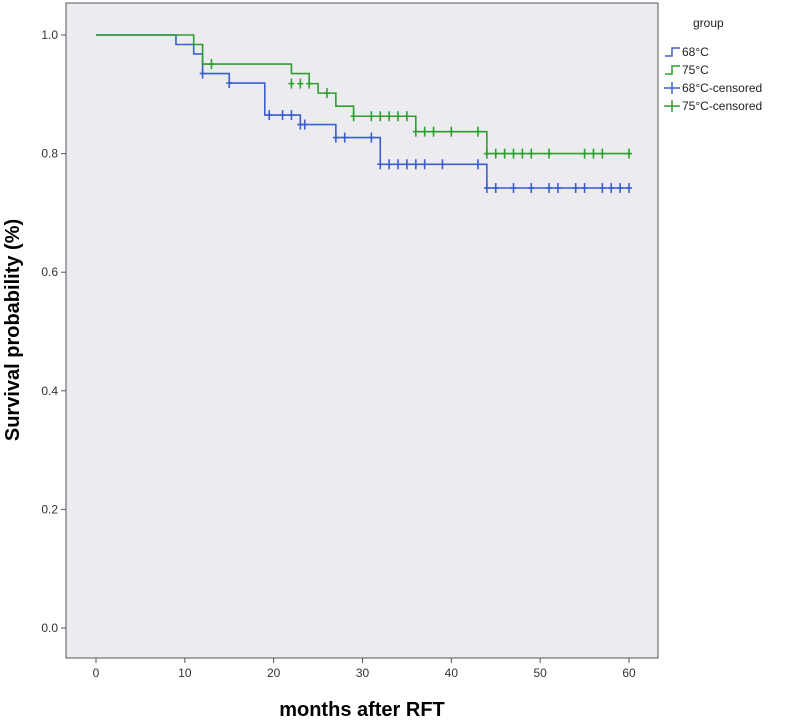 The width and height of the screenshot is (800, 723). I want to click on y-tick-label: 0.4, so click(49, 391).